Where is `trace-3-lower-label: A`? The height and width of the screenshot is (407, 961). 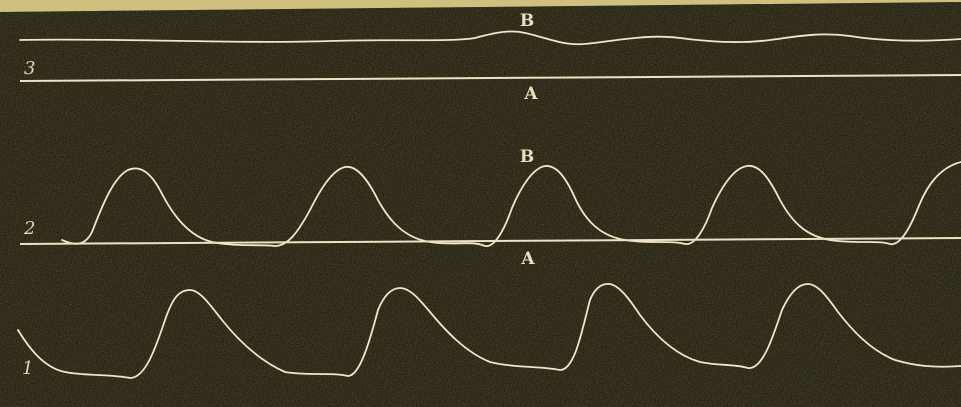
trace-3-lower-label: A is located at coordinates (530, 94).